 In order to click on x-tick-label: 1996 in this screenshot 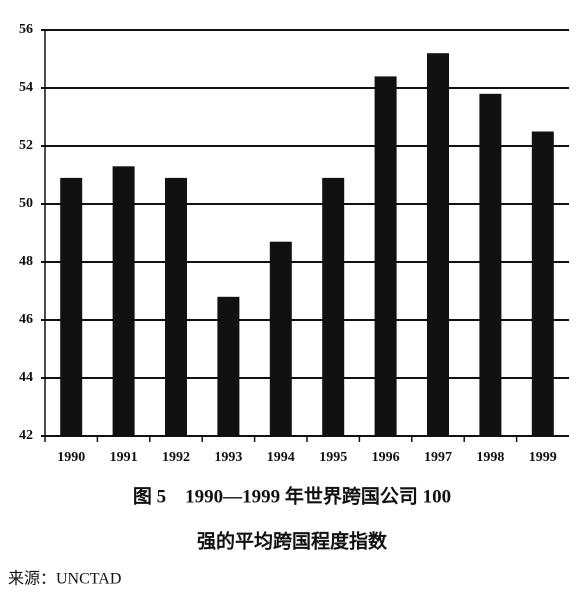, I will do `click(386, 457)`.